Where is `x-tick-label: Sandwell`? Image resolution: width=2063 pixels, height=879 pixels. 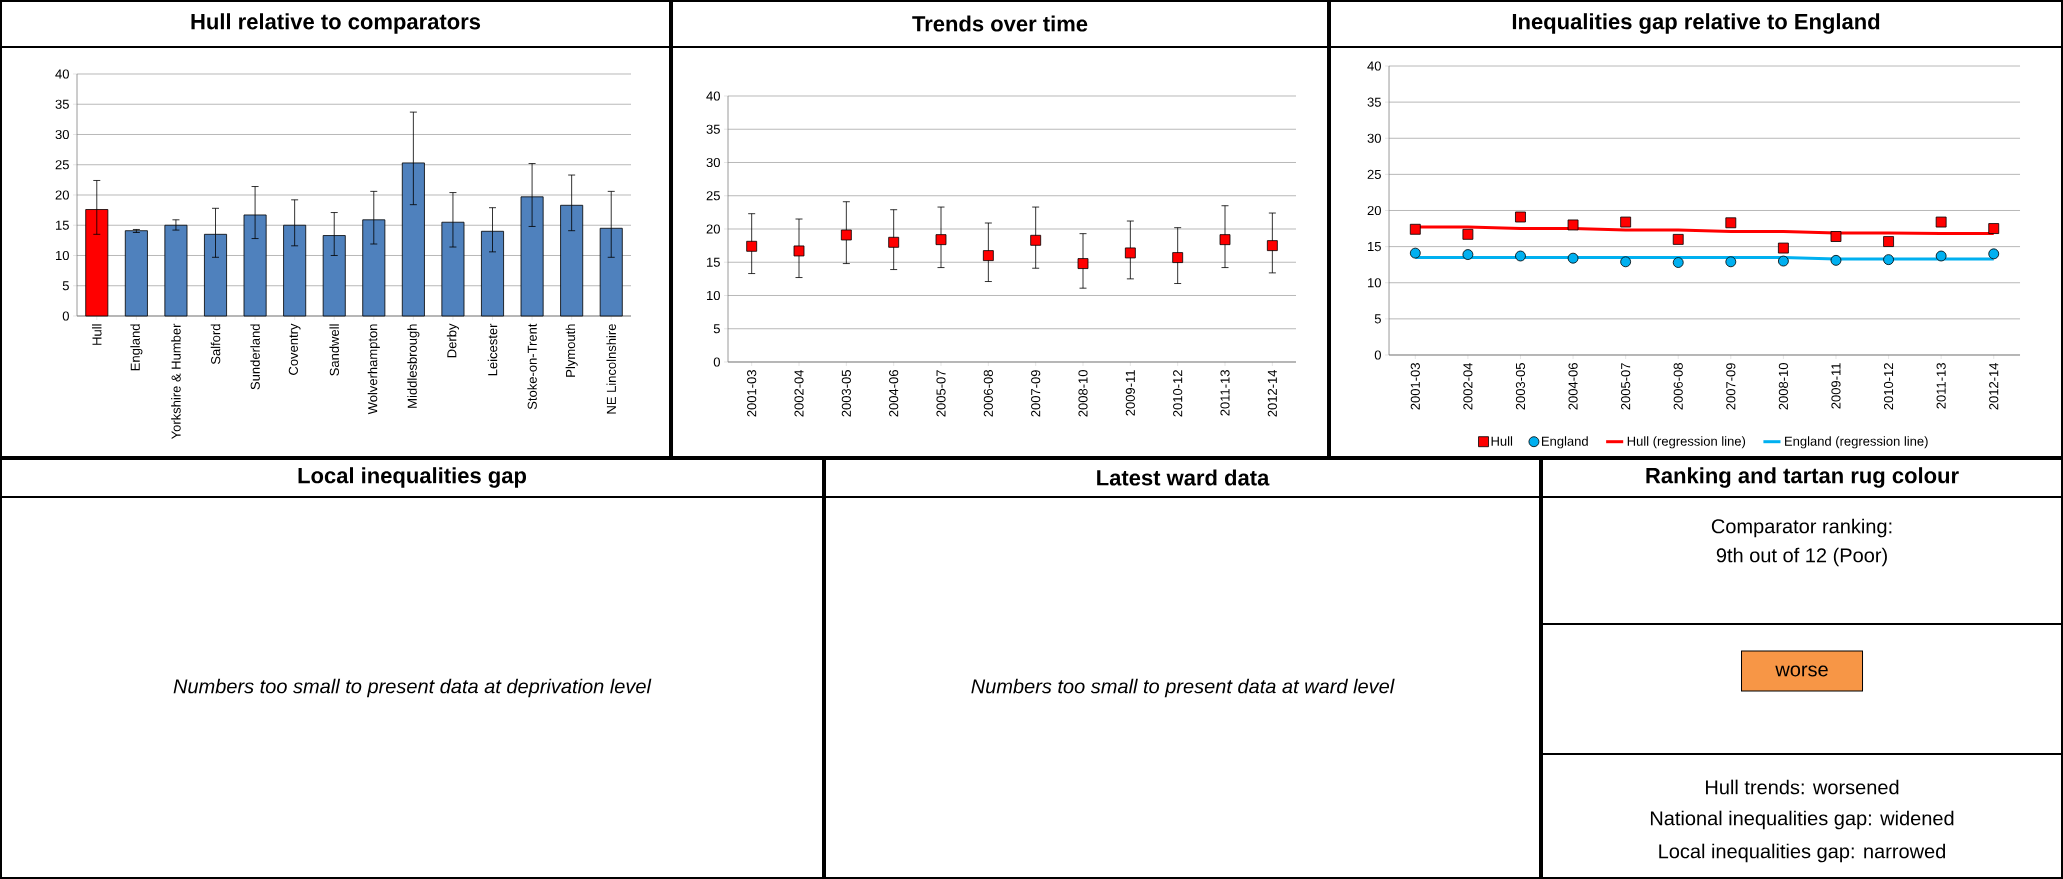 x-tick-label: Sandwell is located at coordinates (334, 350).